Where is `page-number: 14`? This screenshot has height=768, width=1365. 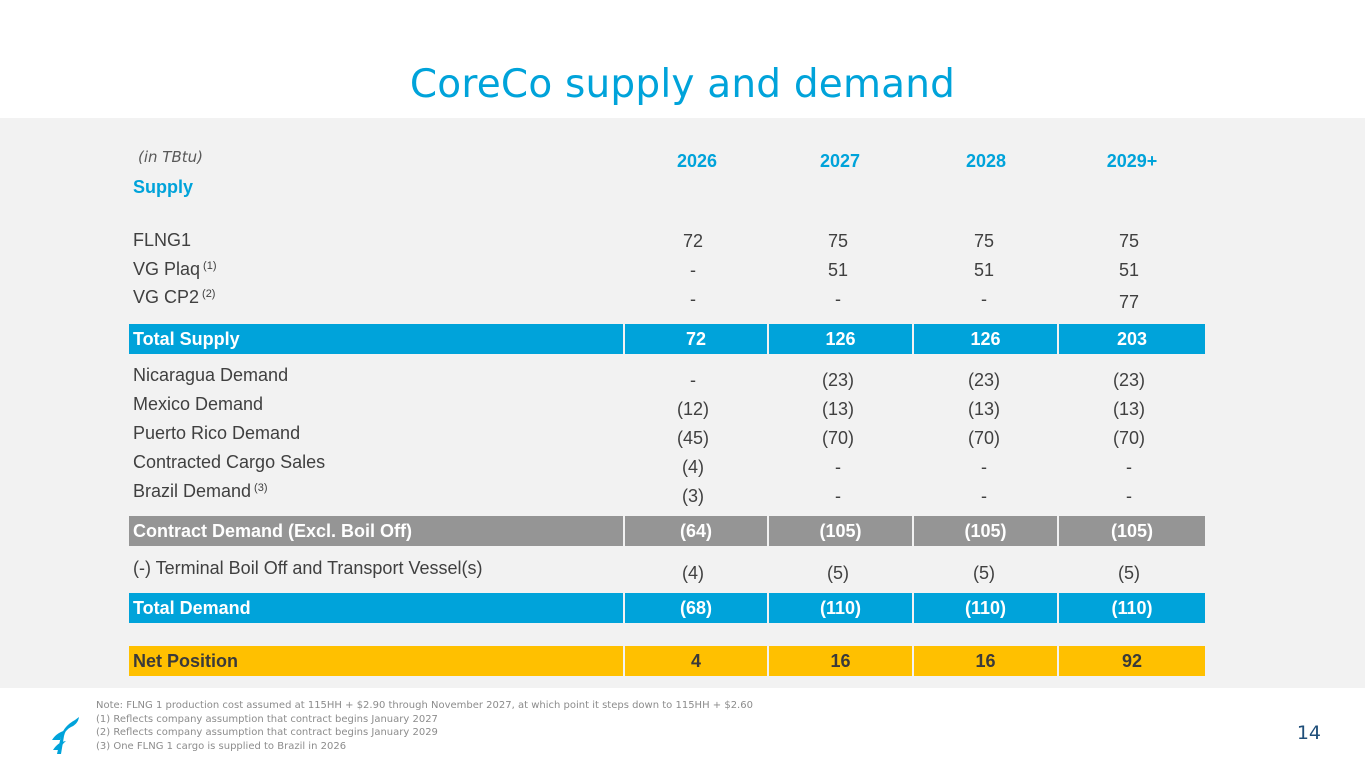
page-number: 14 is located at coordinates (1308, 733).